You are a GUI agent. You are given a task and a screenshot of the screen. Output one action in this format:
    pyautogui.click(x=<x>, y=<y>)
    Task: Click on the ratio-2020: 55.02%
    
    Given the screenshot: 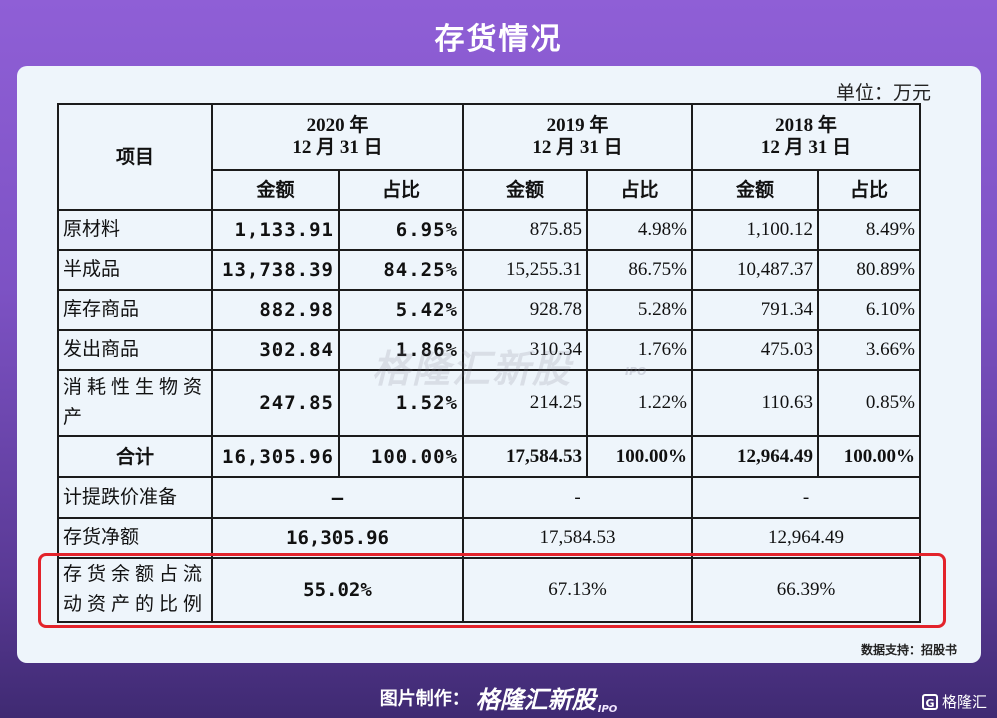 What is the action you would take?
    pyautogui.click(x=337, y=590)
    